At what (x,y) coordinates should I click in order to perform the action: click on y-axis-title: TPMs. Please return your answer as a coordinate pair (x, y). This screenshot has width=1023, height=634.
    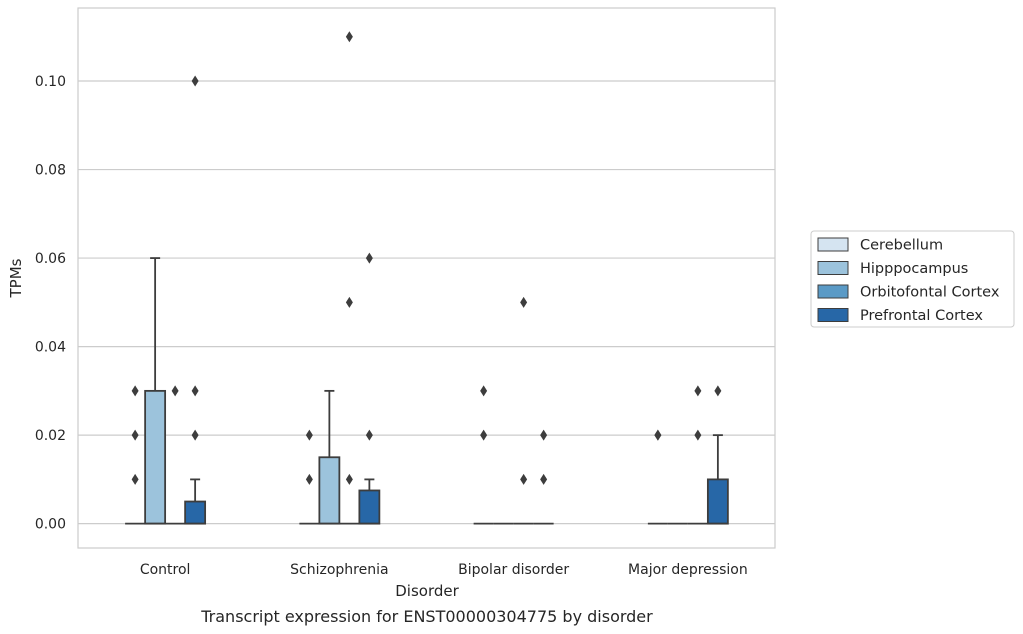
    Looking at the image, I should click on (16, 278).